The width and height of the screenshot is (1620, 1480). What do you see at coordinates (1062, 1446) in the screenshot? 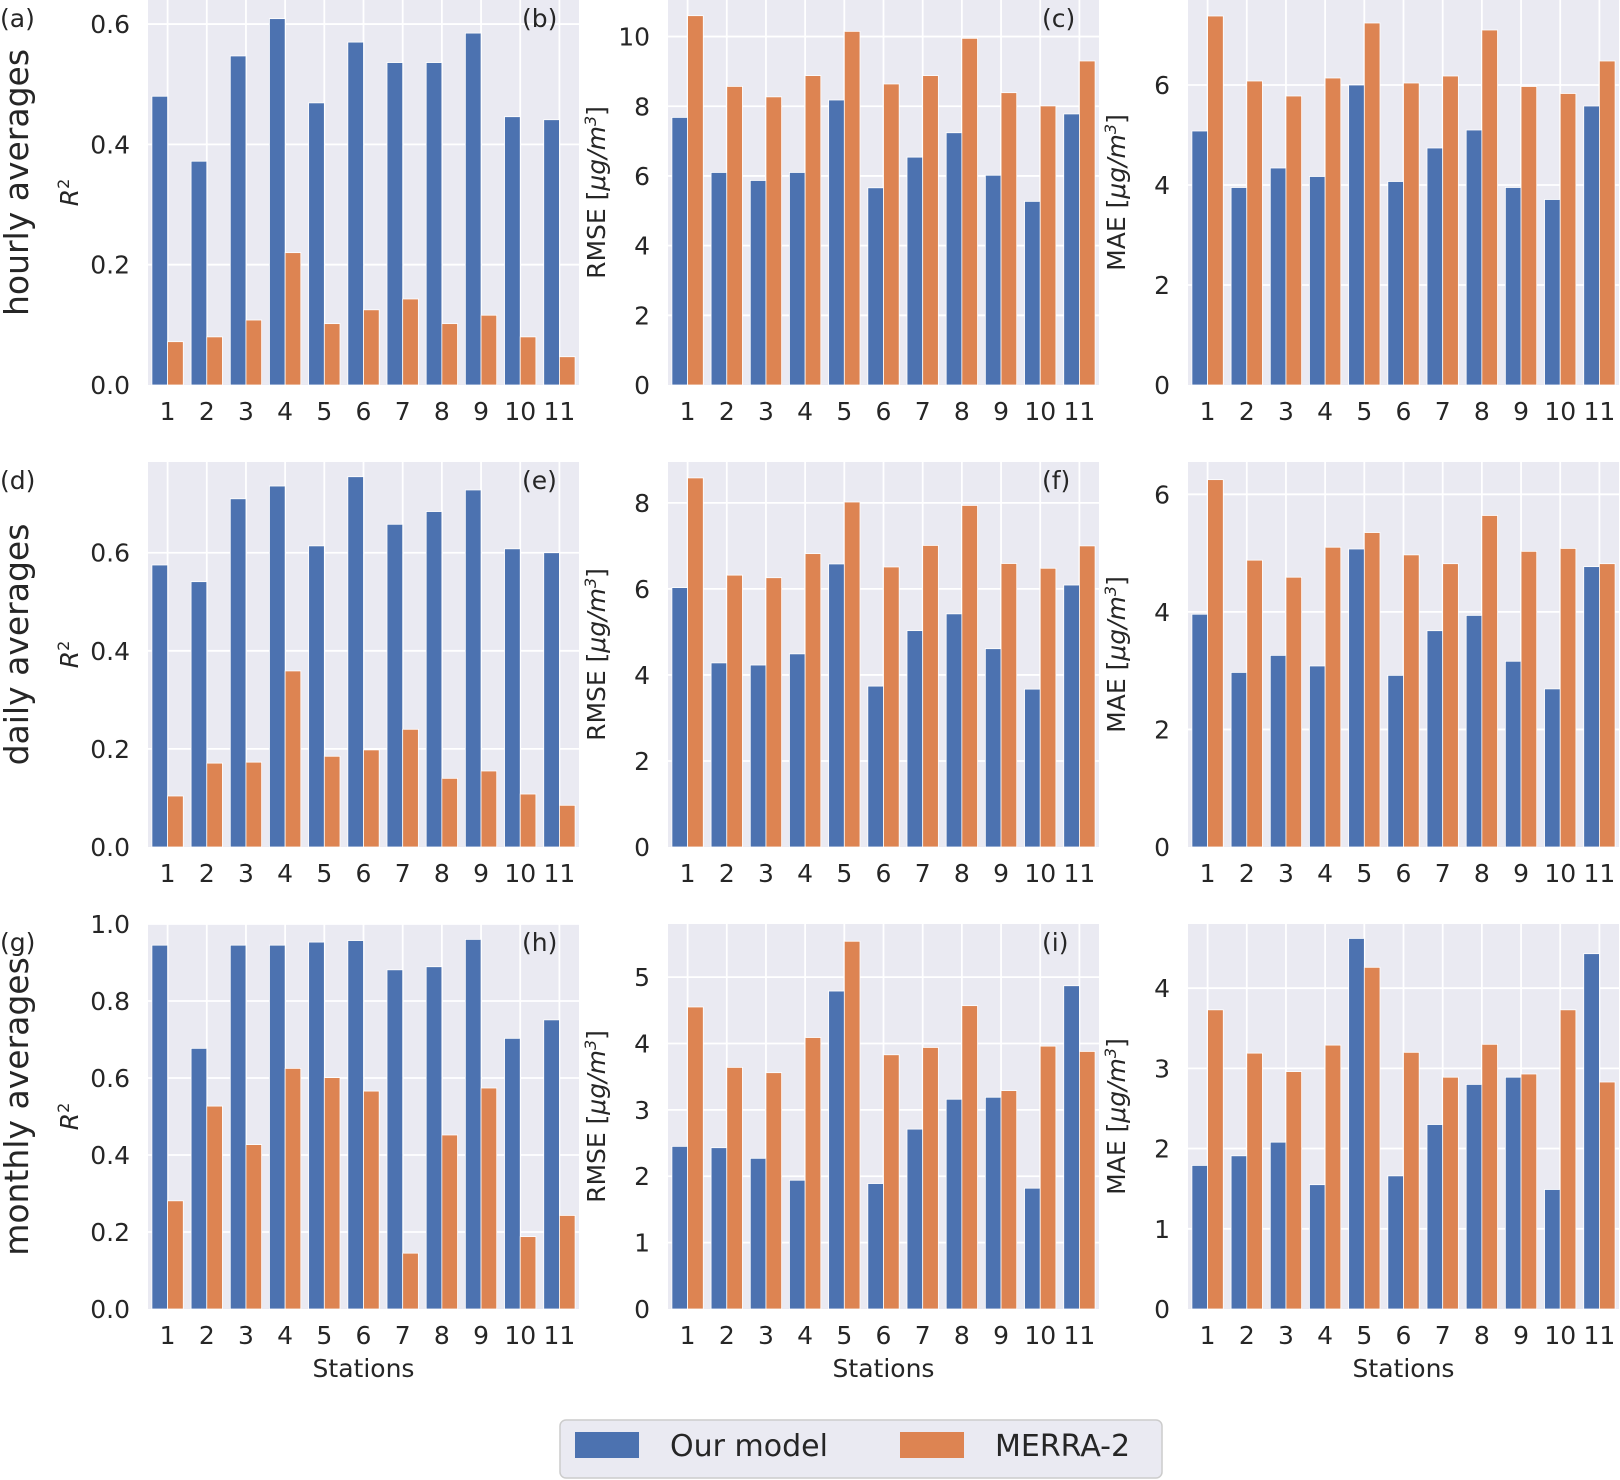
I see `legend-label-merra: MERRA-2` at bounding box center [1062, 1446].